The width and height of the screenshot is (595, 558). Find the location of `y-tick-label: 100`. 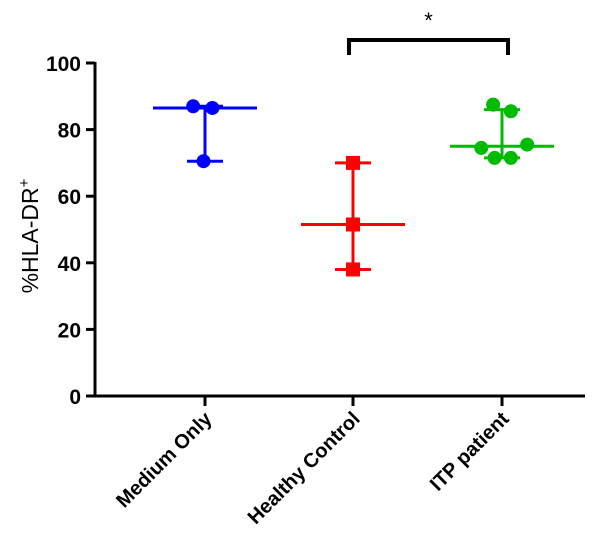

y-tick-label: 100 is located at coordinates (63, 64).